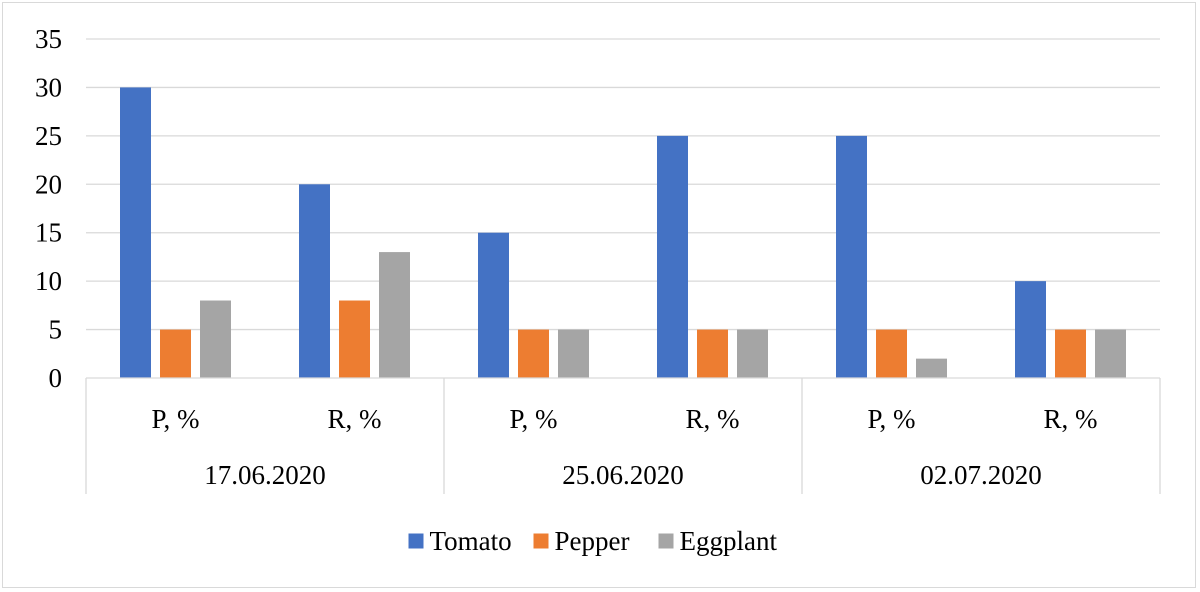  I want to click on legend: Tomato Pepper Eggplant, so click(593, 541).